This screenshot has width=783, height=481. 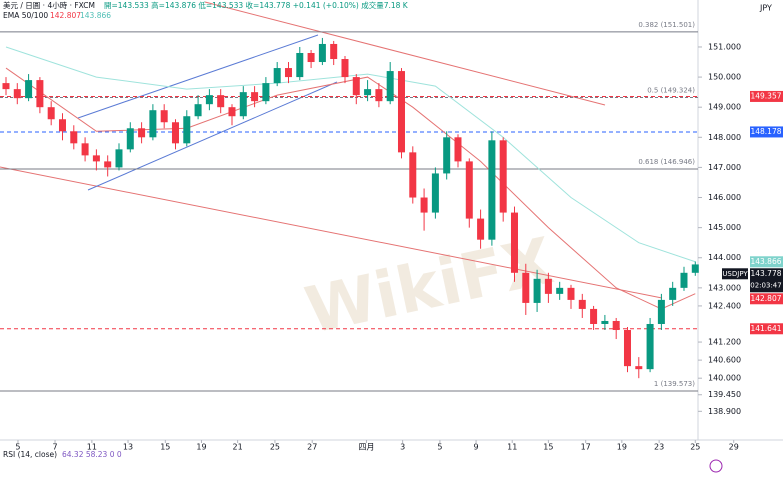 I want to click on ema-slow: 143.866, so click(x=95, y=15).